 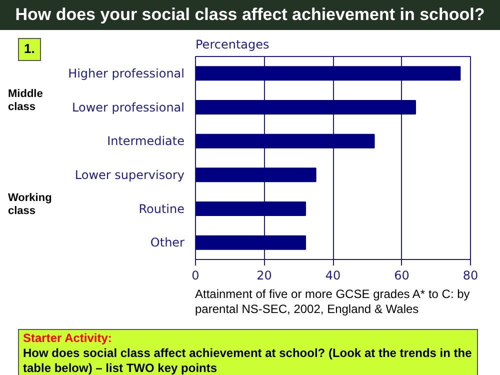 What do you see at coordinates (25, 101) in the screenshot?
I see `text: Middle class` at bounding box center [25, 101].